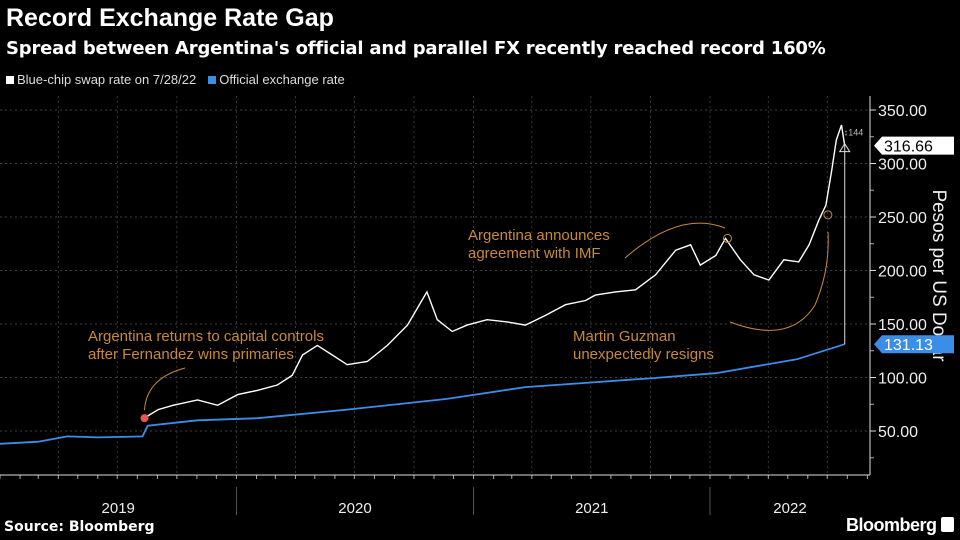 This screenshot has height=540, width=960. What do you see at coordinates (107, 79) in the screenshot?
I see `legend-label: Blue-chip swap rate on 7/28/22` at bounding box center [107, 79].